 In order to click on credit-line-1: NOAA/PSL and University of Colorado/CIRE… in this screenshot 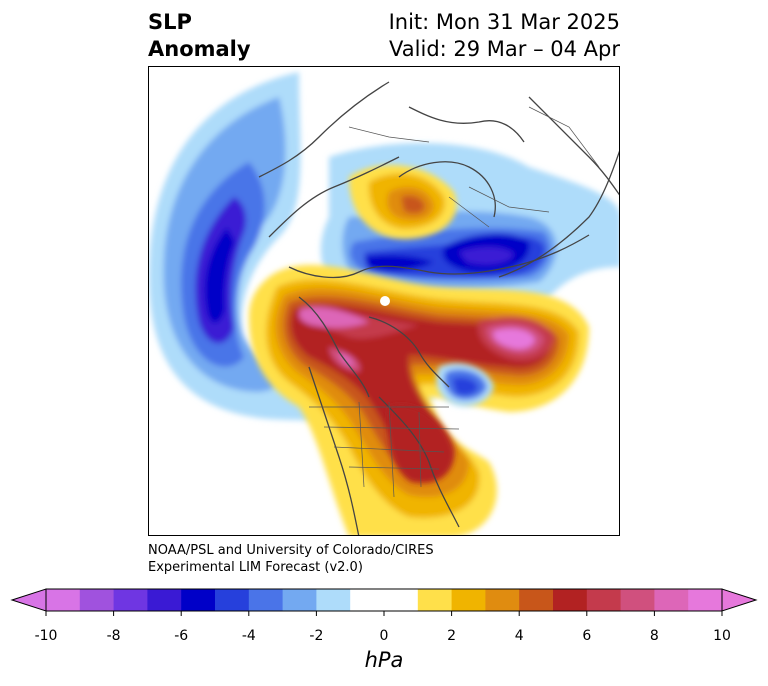, I will do `click(291, 550)`.